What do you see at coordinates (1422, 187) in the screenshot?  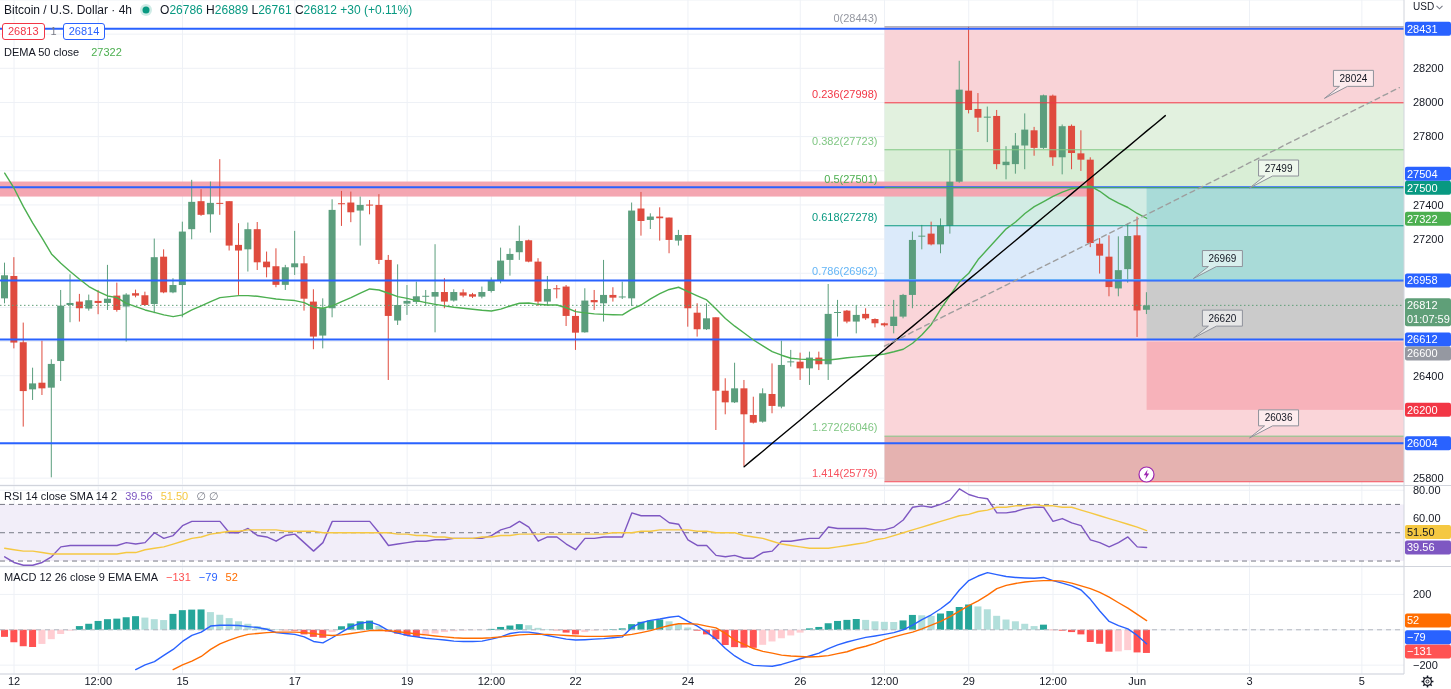 I see `text: 27500` at bounding box center [1422, 187].